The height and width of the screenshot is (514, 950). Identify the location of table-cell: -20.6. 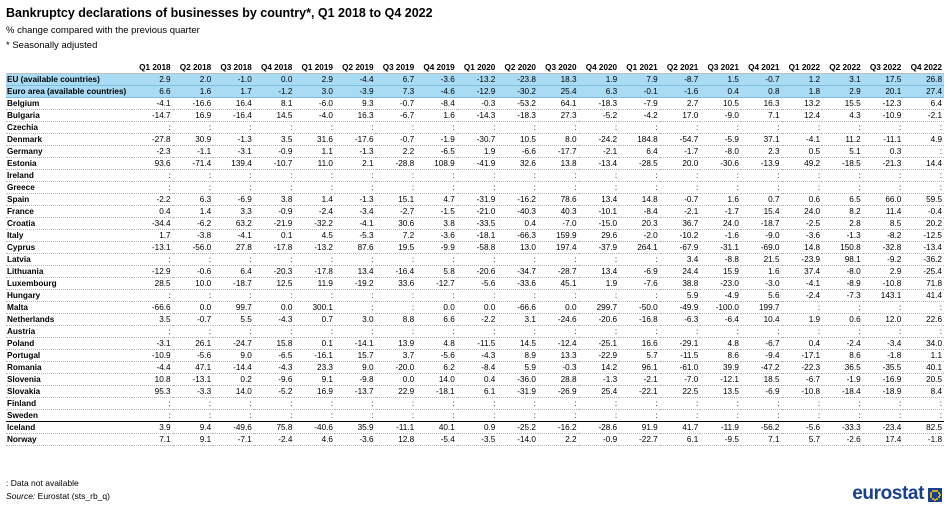
(599, 320).